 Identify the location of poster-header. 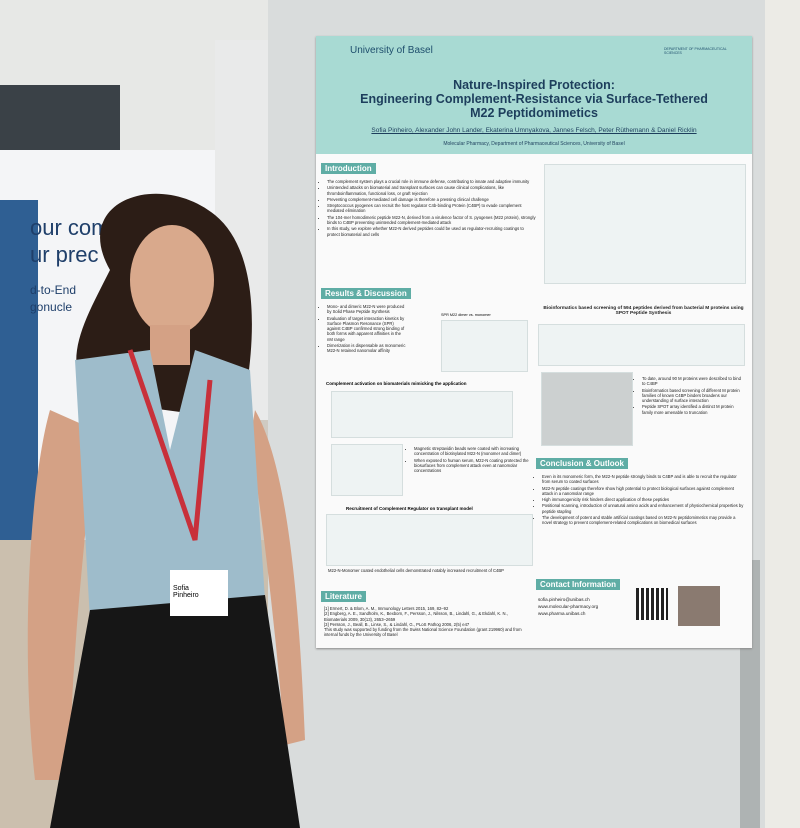
(534, 95).